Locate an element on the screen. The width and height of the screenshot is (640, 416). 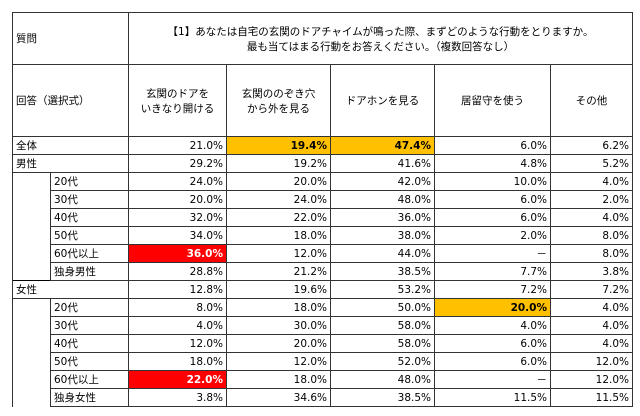
value-cell: 21.0% is located at coordinates (177, 145).